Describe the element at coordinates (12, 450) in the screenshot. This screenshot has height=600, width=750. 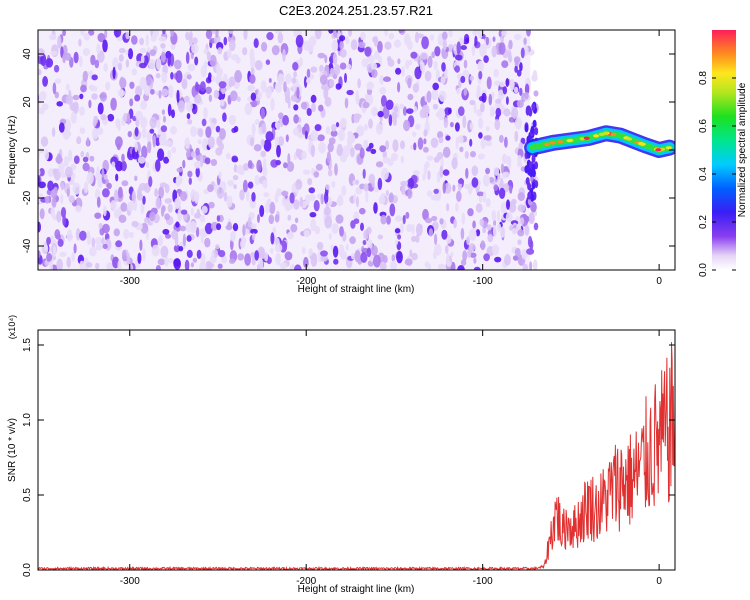
I see `snr-y-axis-label: SNR (10 * v/v)` at that location.